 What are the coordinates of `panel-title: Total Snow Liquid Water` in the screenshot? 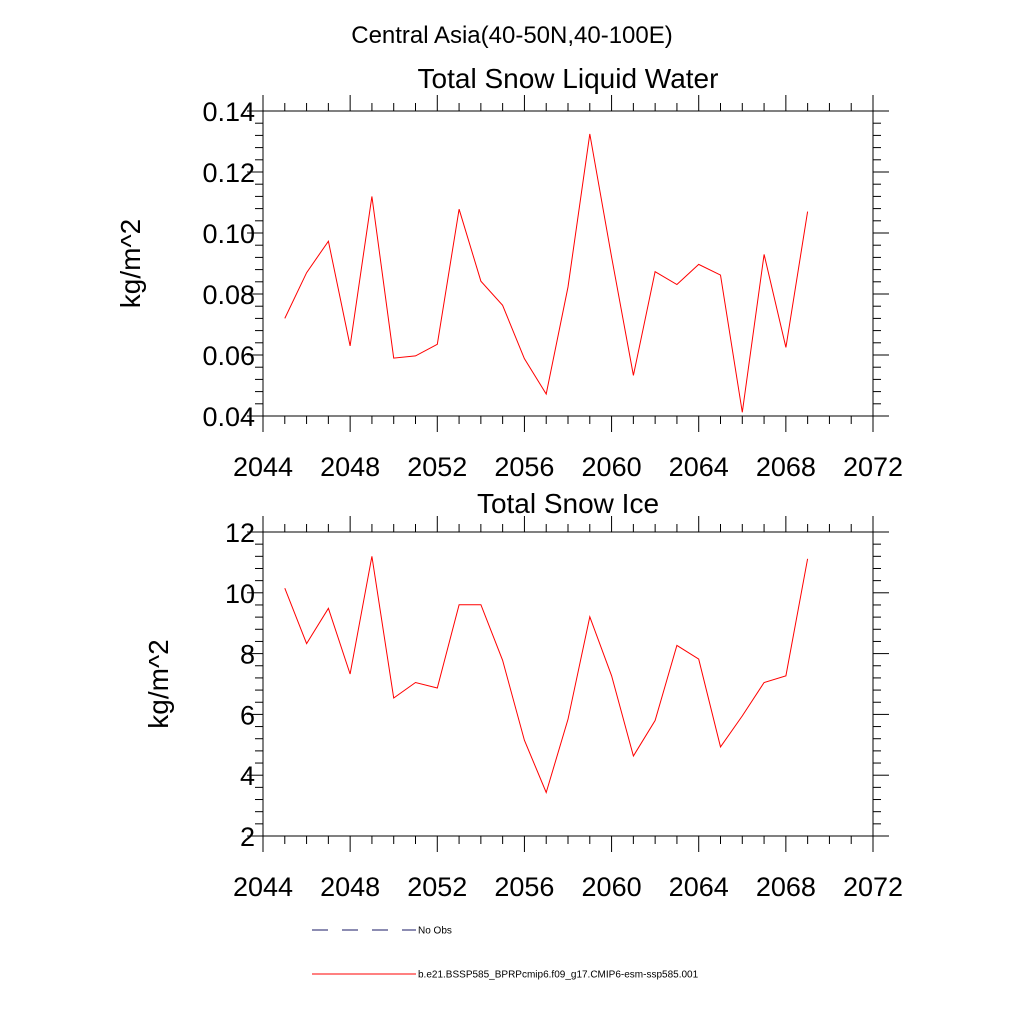 It's located at (568, 78).